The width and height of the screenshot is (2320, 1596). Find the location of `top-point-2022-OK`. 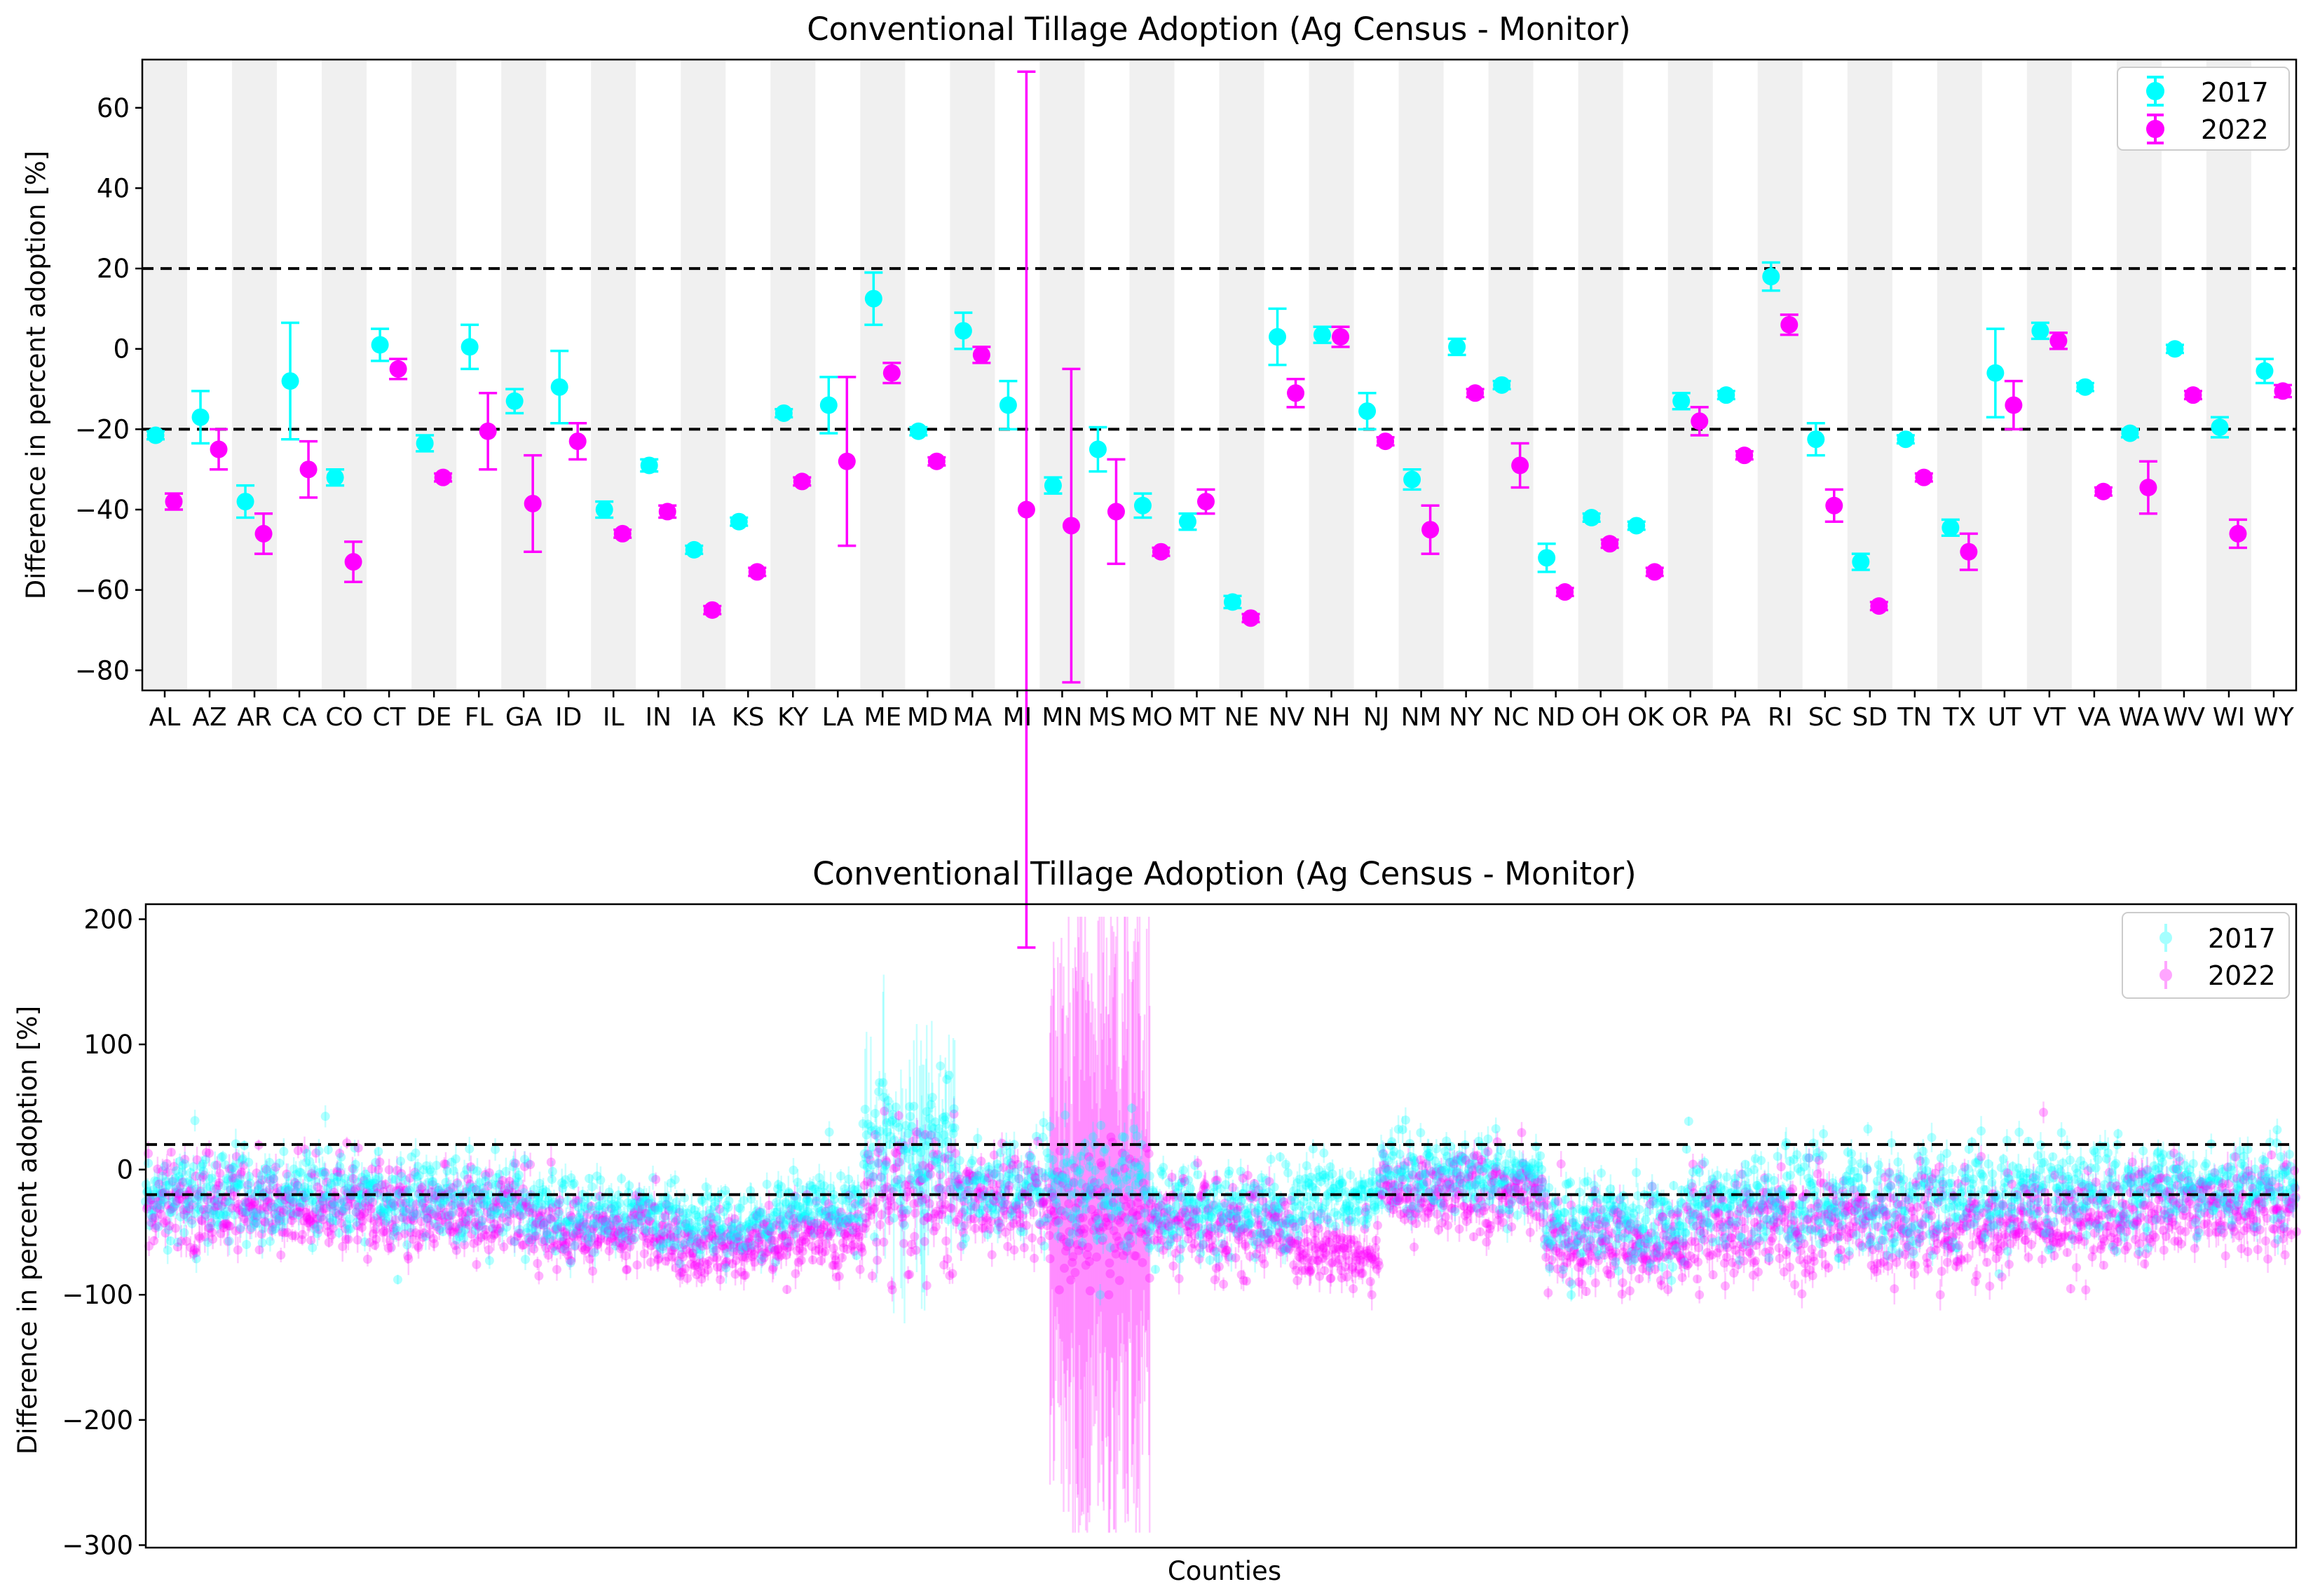

top-point-2022-OK is located at coordinates (1655, 572).